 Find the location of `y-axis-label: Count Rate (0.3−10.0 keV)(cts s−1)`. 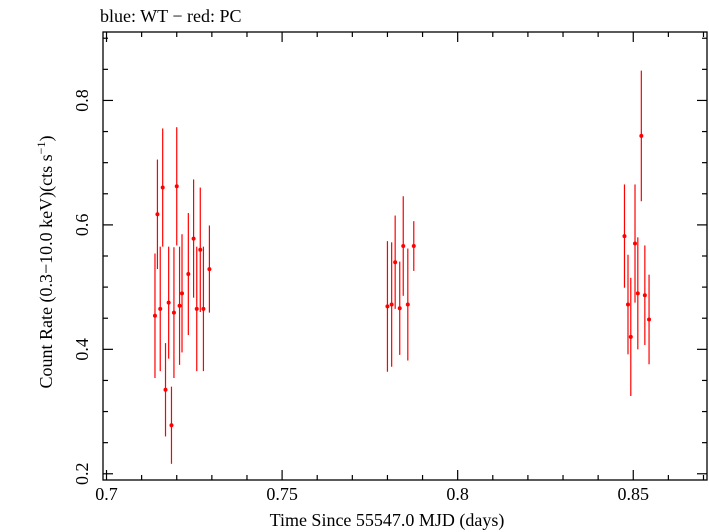

y-axis-label: Count Rate (0.3−10.0 keV)(cts s−1) is located at coordinates (45, 262).